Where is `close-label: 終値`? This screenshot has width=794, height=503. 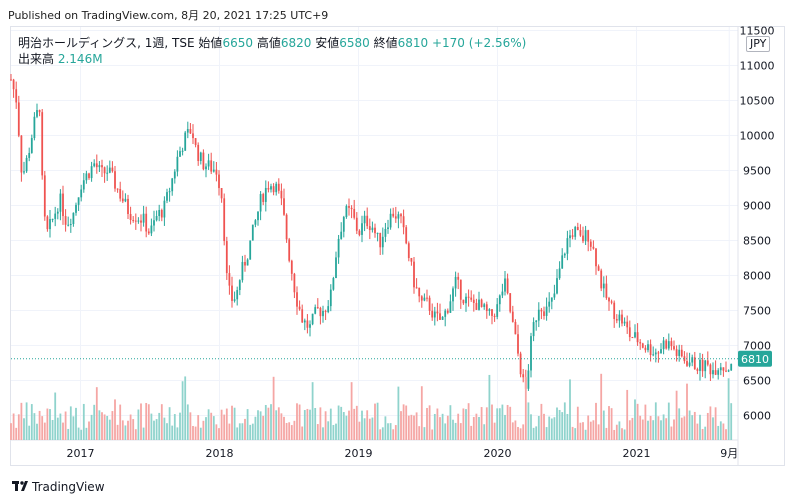
close-label: 終値 is located at coordinates (385, 43).